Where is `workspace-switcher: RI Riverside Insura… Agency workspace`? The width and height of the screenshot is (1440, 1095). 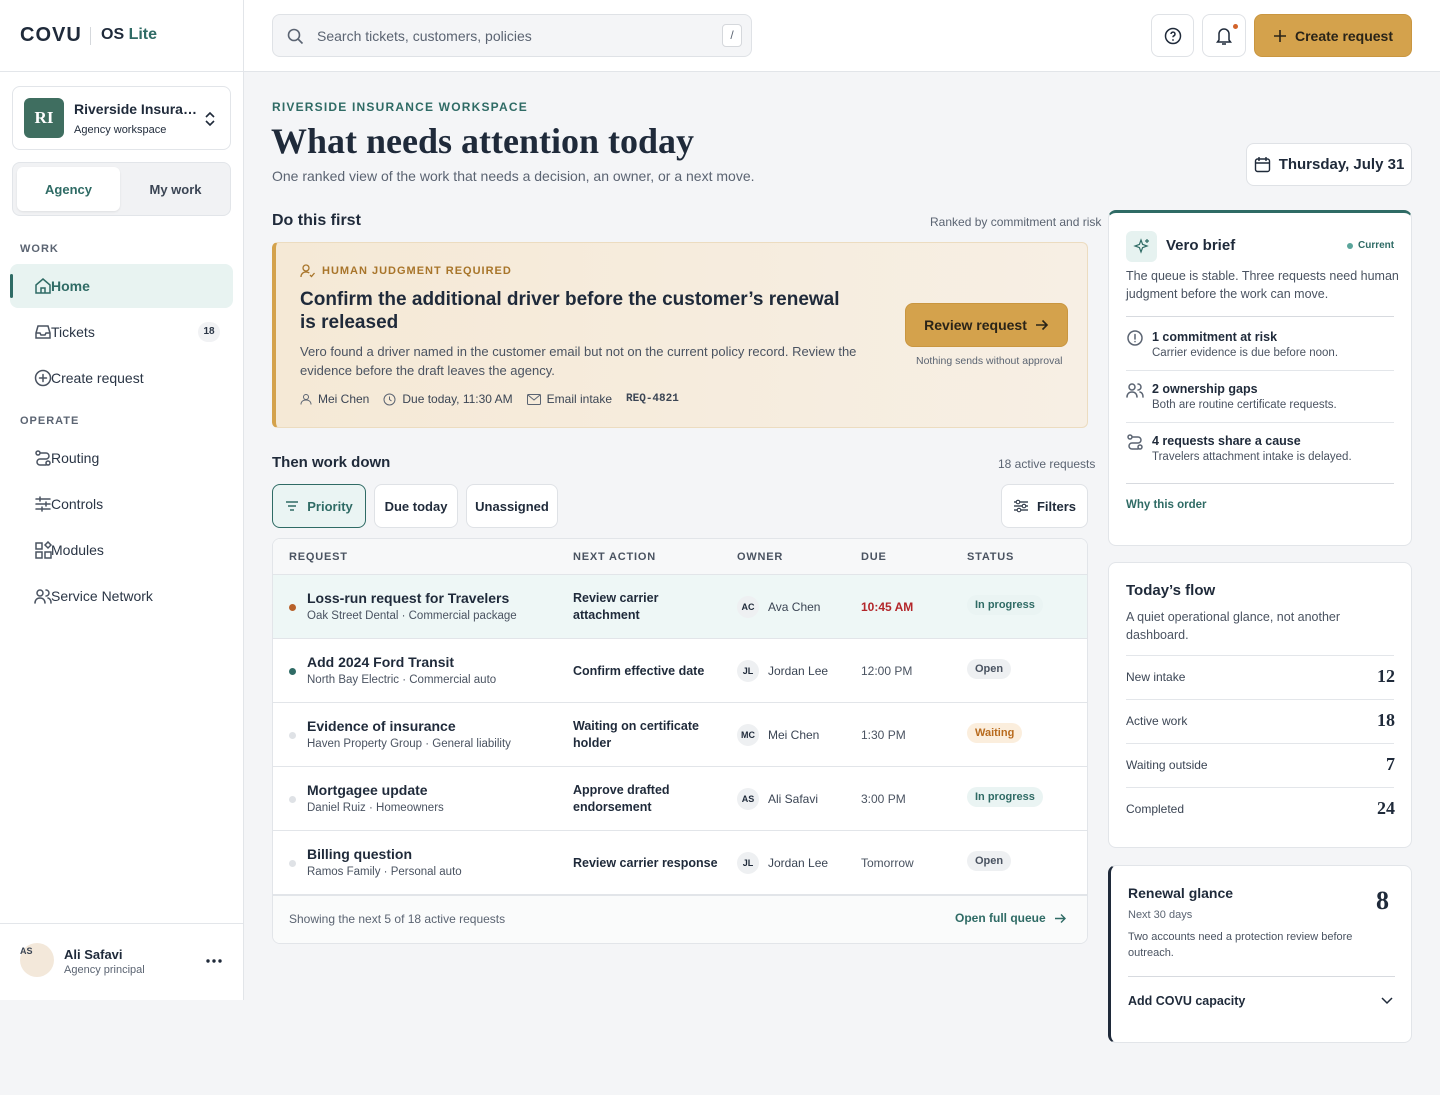
workspace-switcher: RI Riverside Insura… Agency workspace is located at coordinates (121, 118).